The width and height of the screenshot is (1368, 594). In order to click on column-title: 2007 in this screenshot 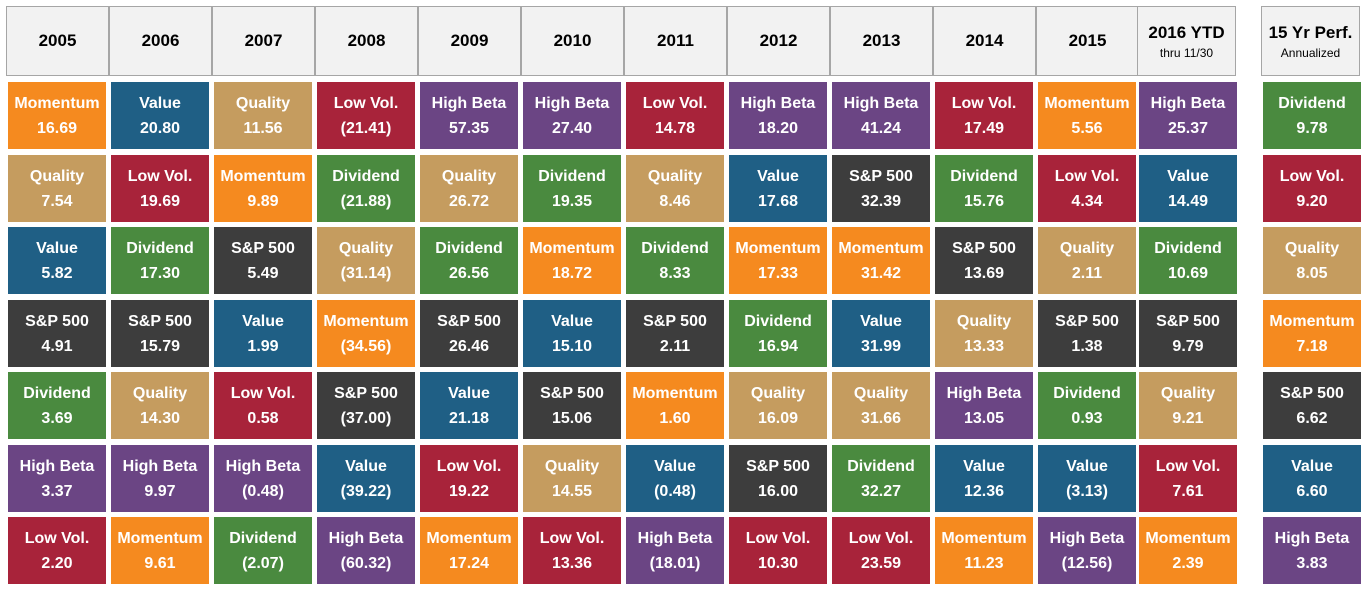, I will do `click(263, 40)`.